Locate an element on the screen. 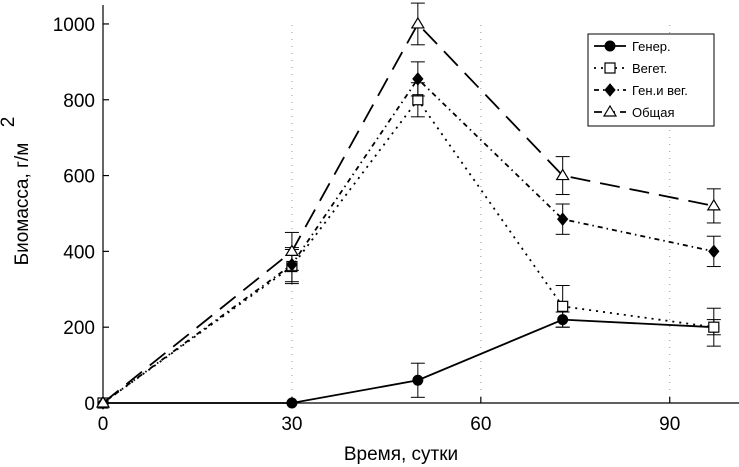 The image size is (739, 467). x-tick-label: 60 is located at coordinates (480, 424).